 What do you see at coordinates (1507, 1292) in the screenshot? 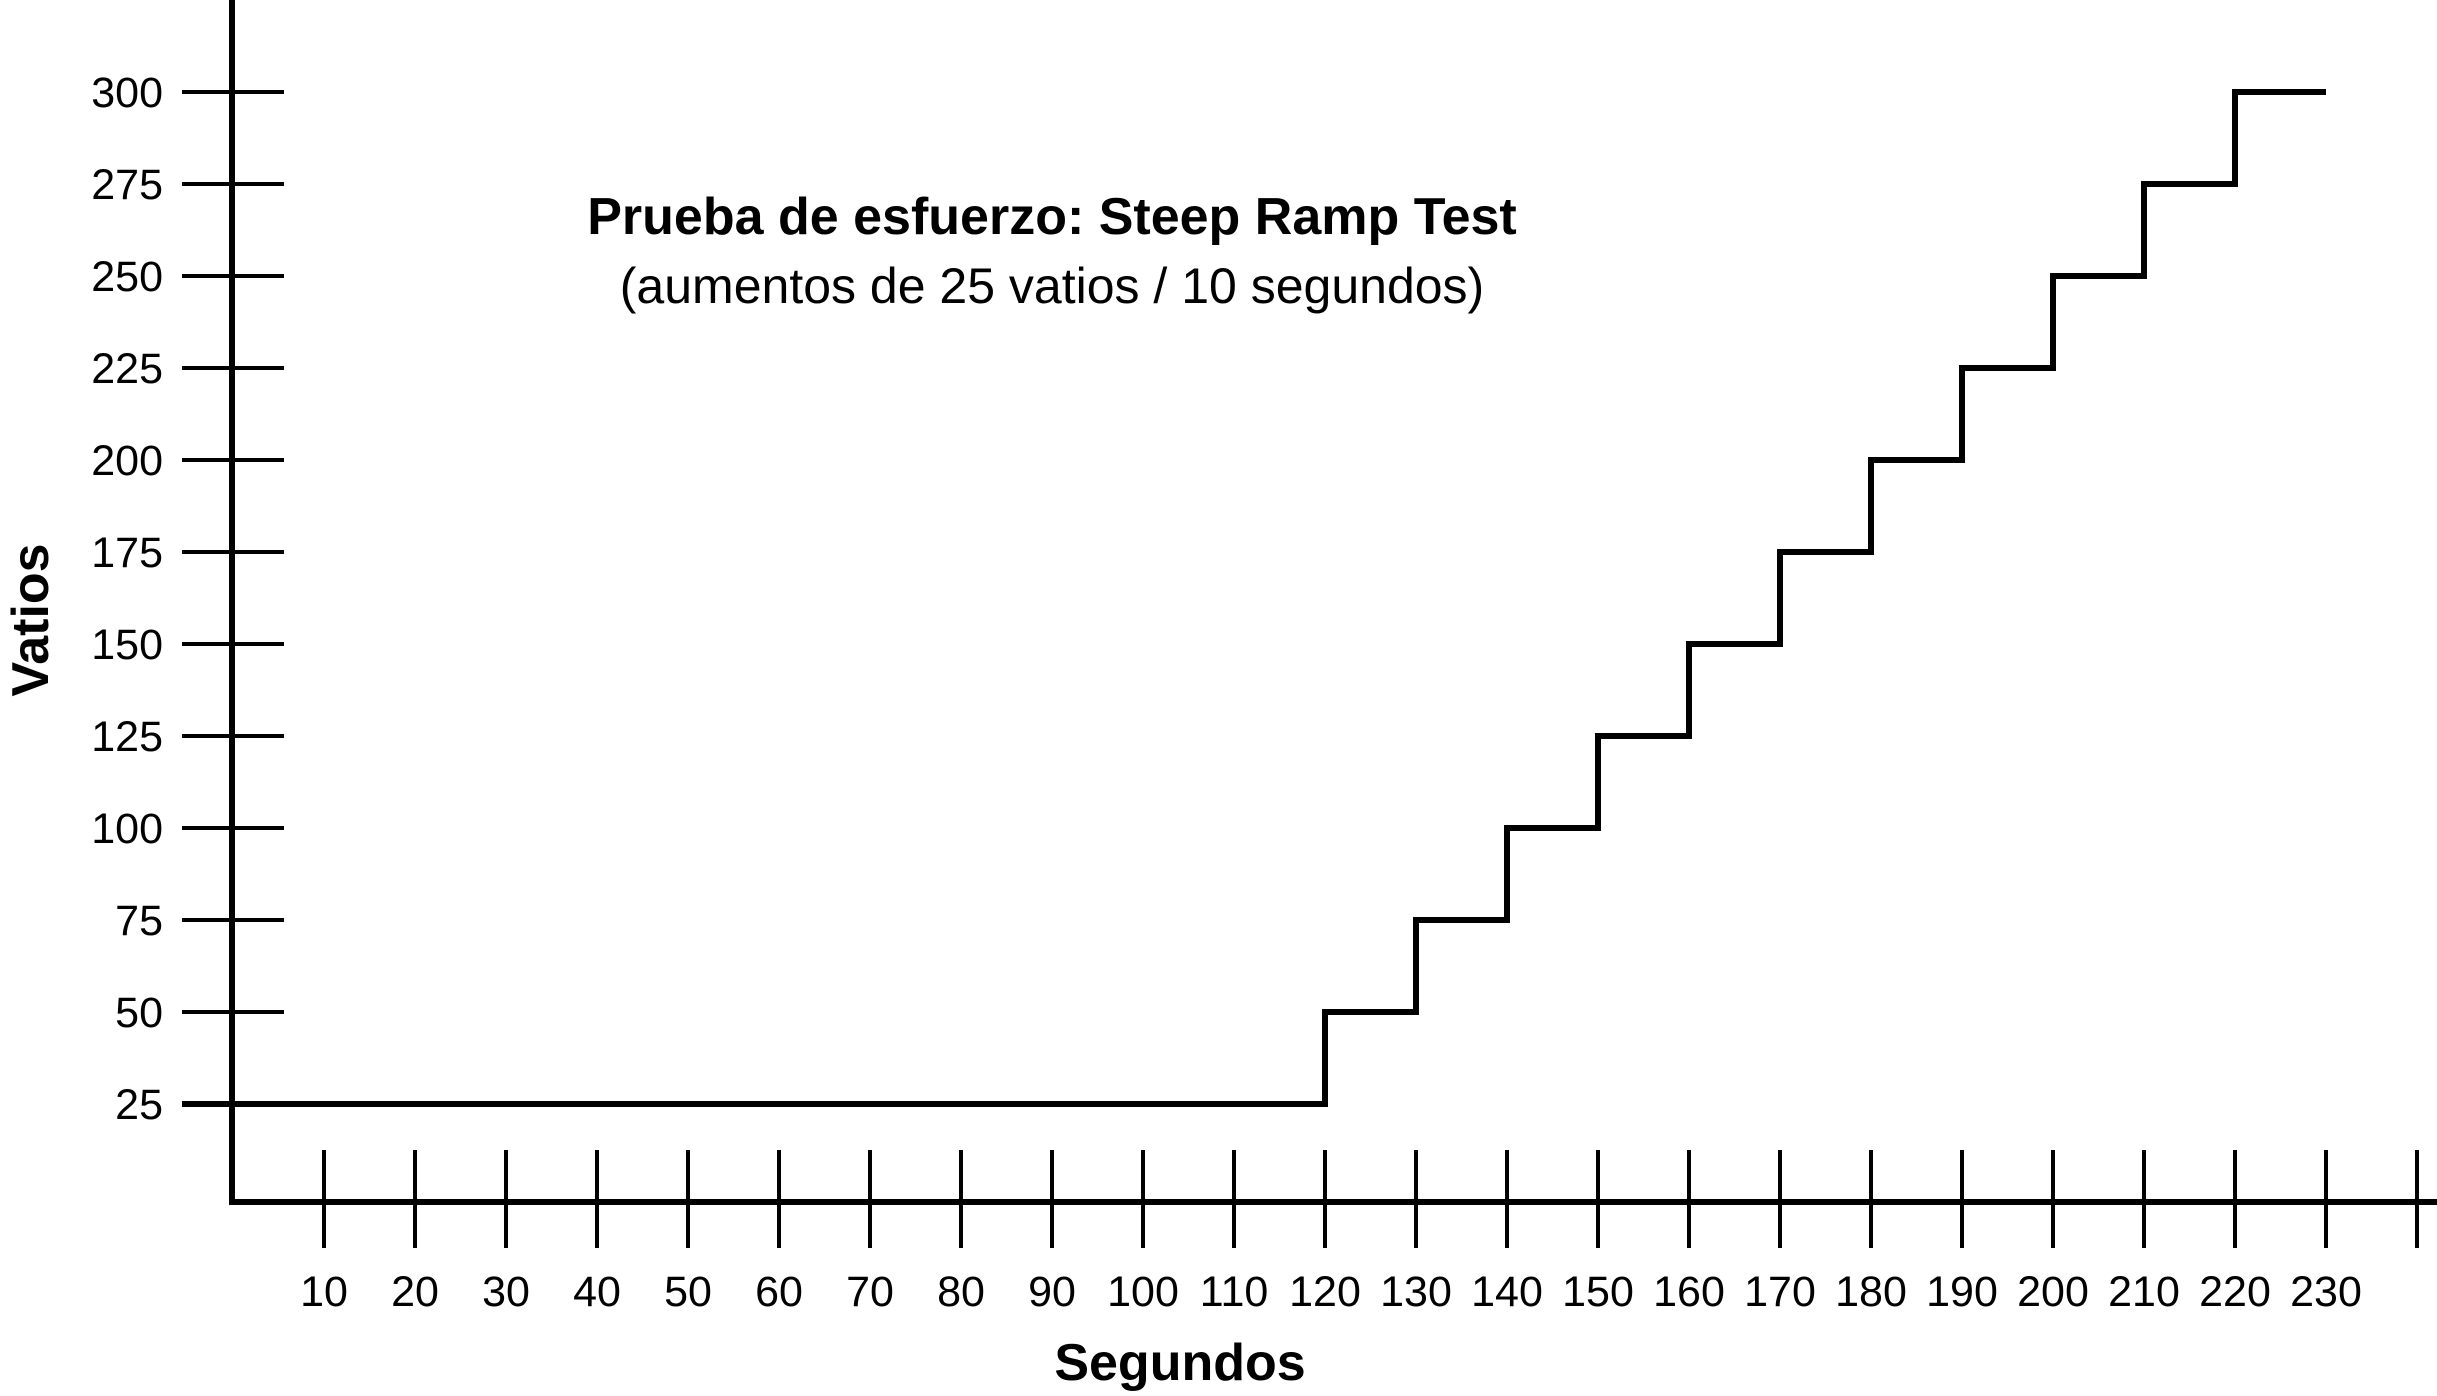
I see `x-tick-label: 140` at bounding box center [1507, 1292].